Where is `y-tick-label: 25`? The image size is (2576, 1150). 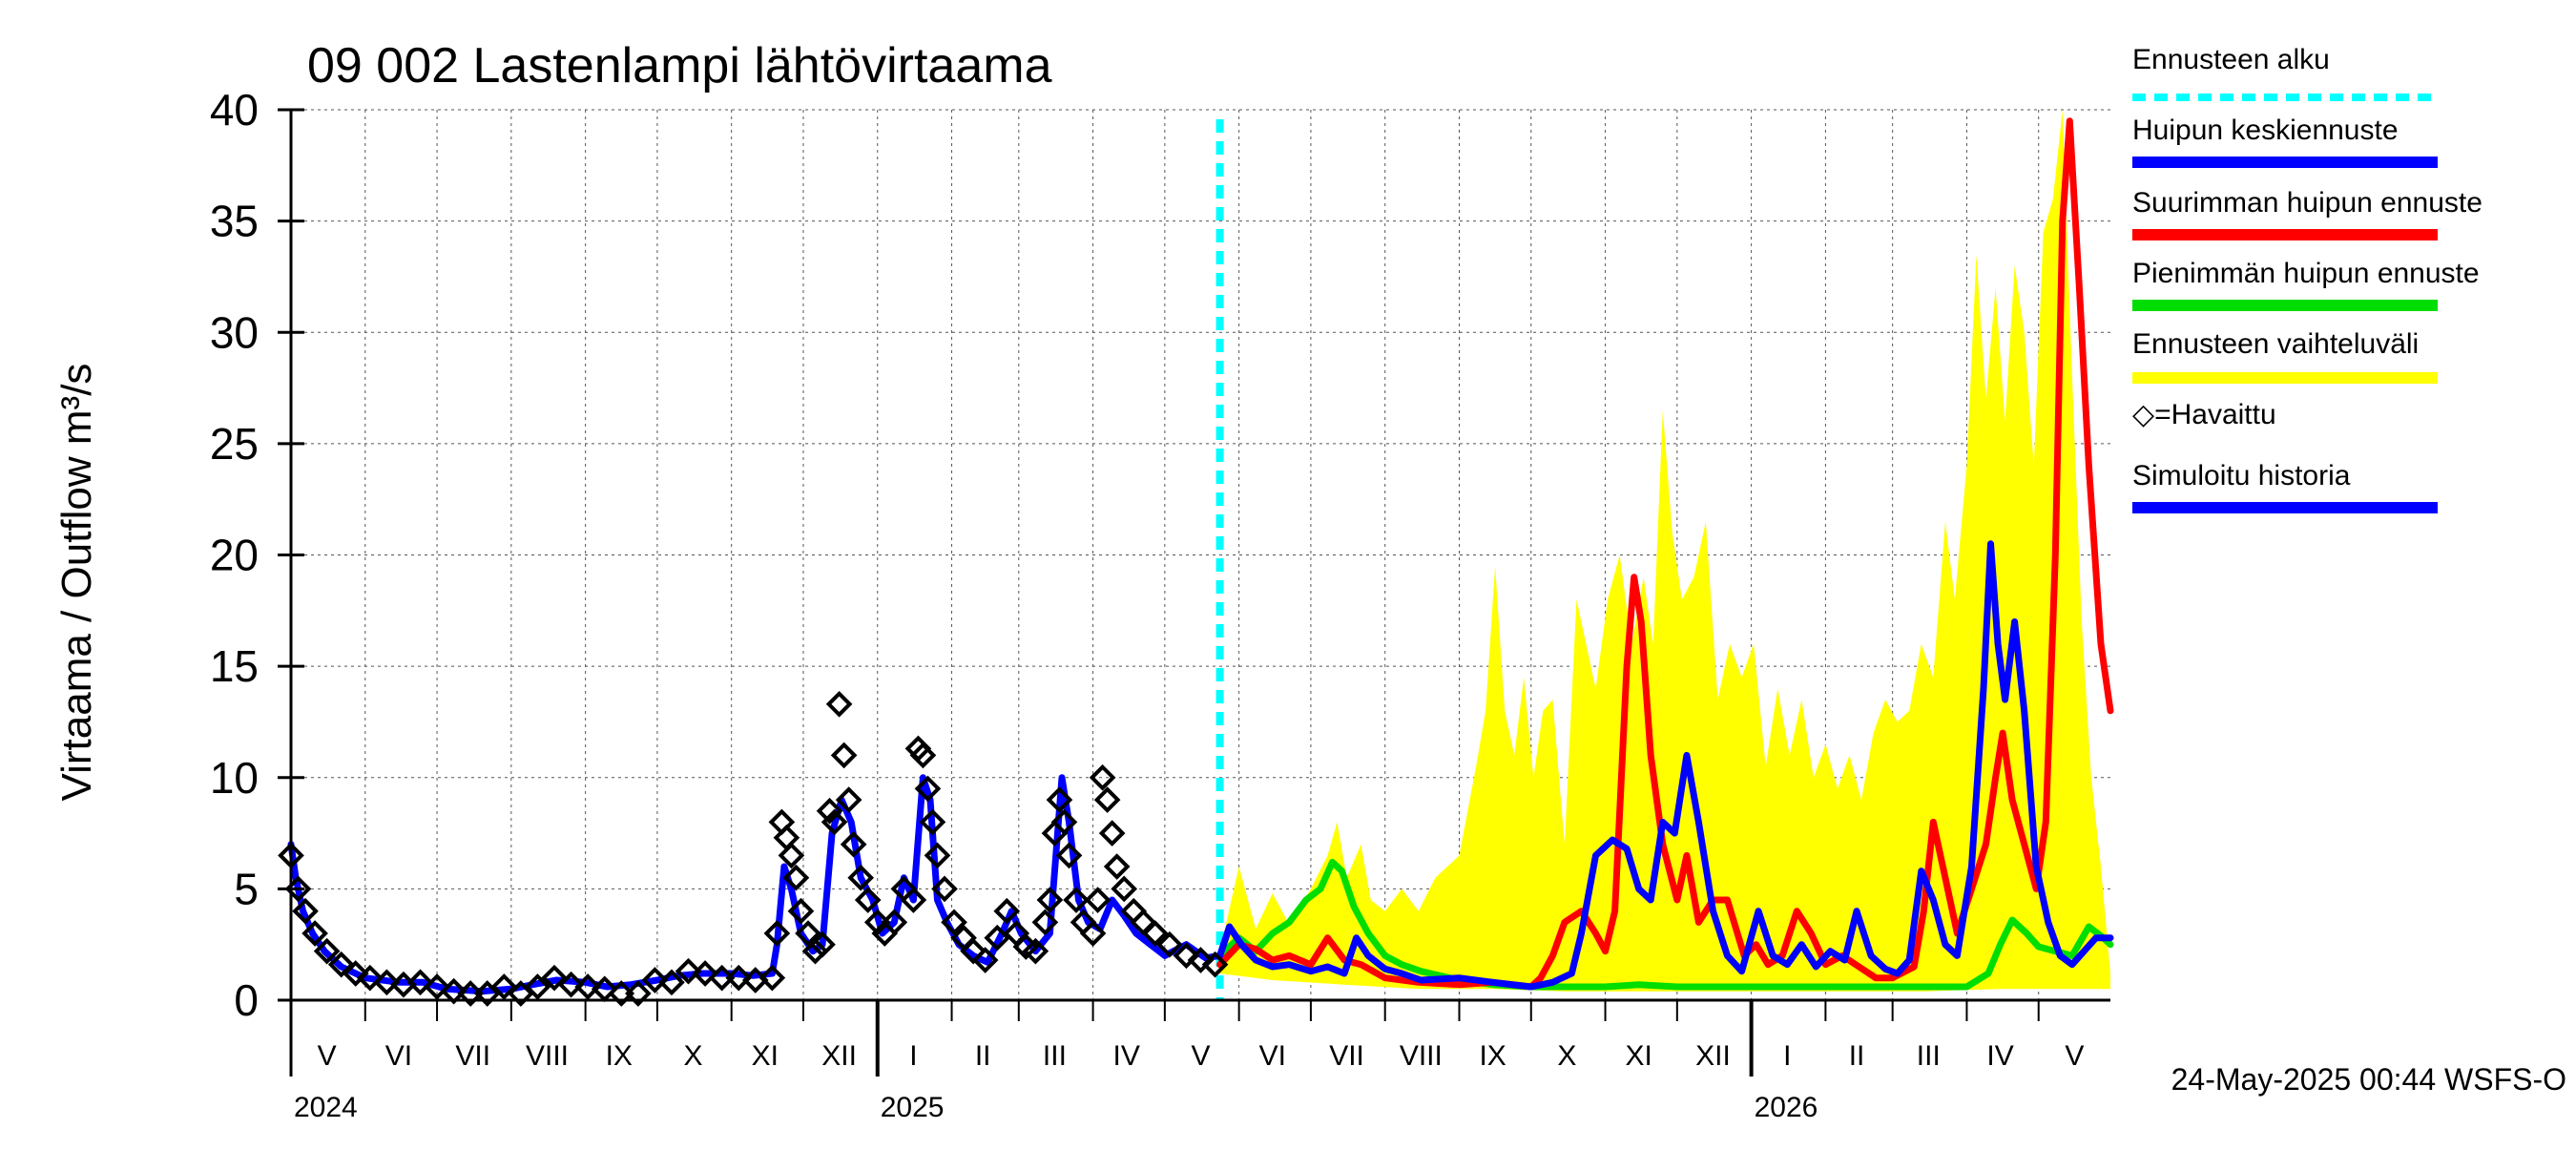 y-tick-label: 25 is located at coordinates (234, 444).